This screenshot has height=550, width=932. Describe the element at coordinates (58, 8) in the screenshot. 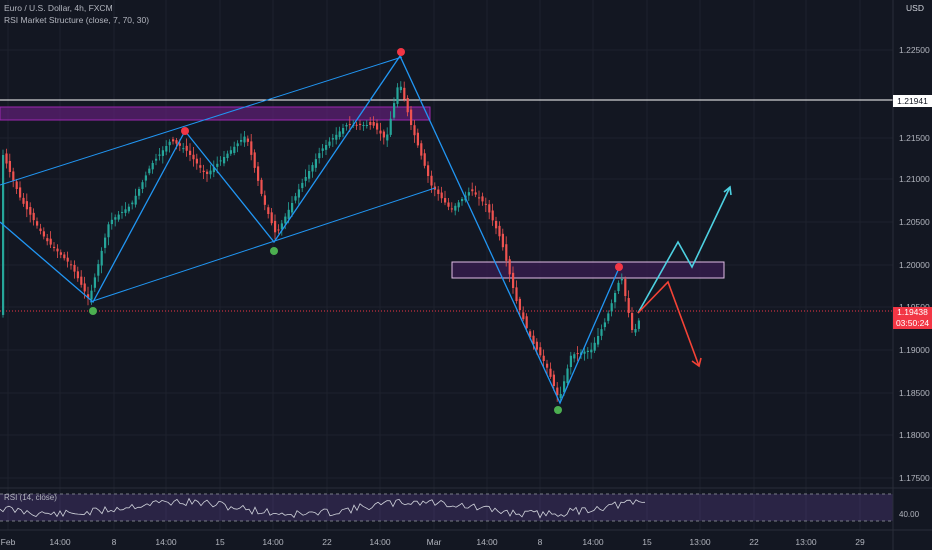

I see `symbol-title: Euro / U.S. Dollar, 4h, FXCM` at that location.